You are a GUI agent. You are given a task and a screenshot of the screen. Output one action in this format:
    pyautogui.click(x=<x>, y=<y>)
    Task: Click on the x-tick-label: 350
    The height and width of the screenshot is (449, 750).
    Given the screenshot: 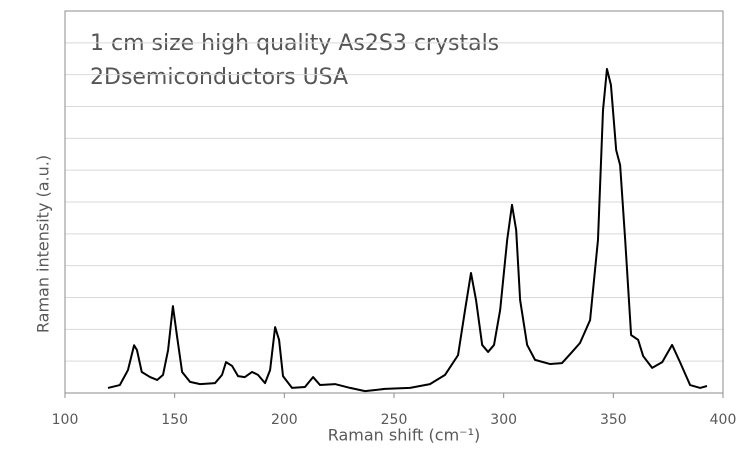 What is the action you would take?
    pyautogui.click(x=613, y=420)
    